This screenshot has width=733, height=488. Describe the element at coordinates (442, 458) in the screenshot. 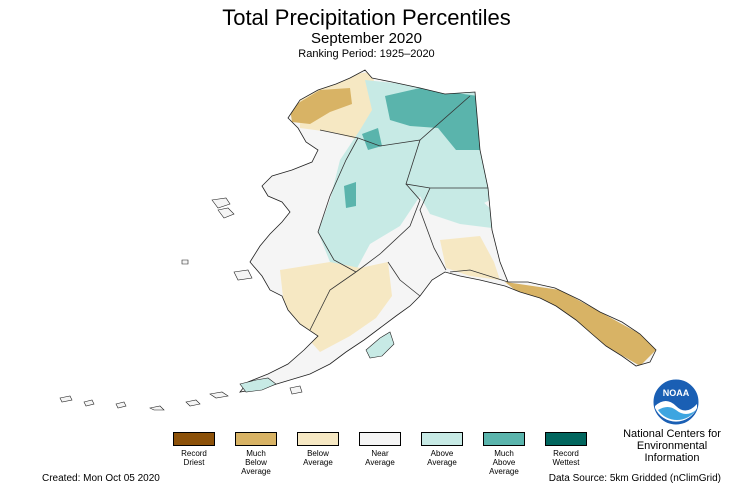

I see `legend-label: Above Average` at that location.